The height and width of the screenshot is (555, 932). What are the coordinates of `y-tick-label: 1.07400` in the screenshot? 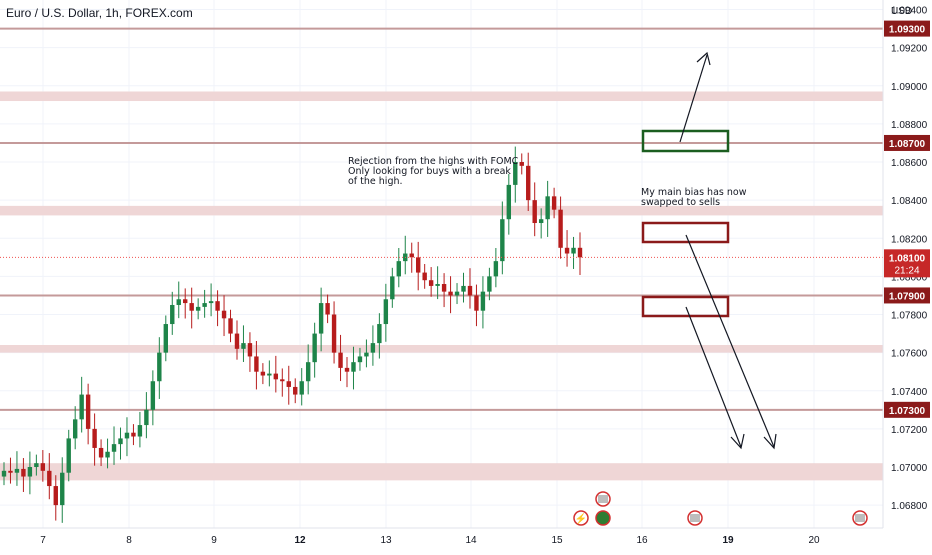 It's located at (909, 392).